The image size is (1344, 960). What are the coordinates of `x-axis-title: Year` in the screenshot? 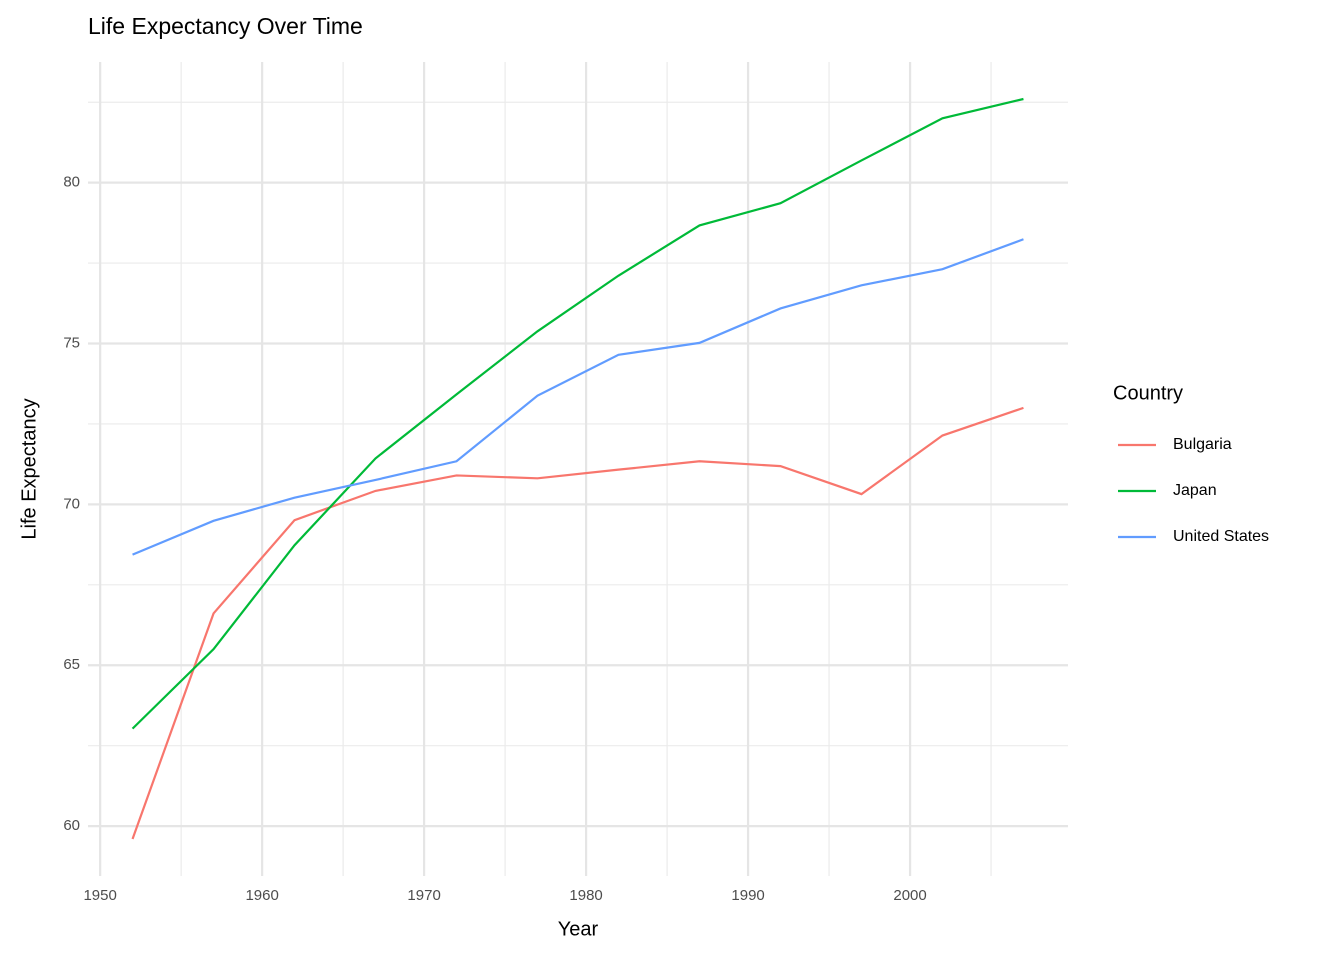 It's located at (578, 929).